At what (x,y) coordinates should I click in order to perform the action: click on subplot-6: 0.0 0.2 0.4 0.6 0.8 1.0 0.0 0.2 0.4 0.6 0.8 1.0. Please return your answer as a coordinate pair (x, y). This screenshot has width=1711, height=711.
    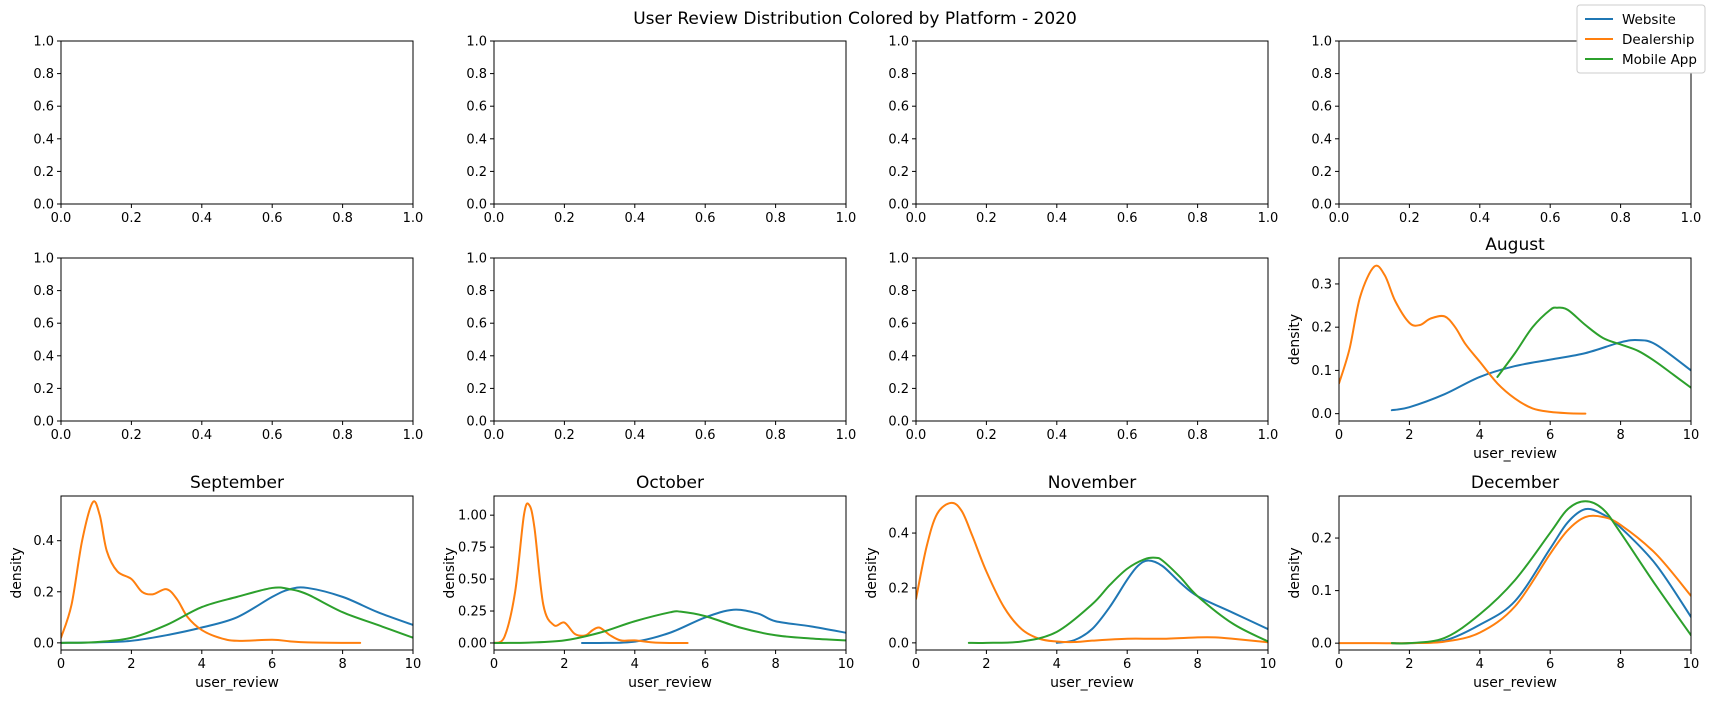
    Looking at the image, I should click on (661, 348).